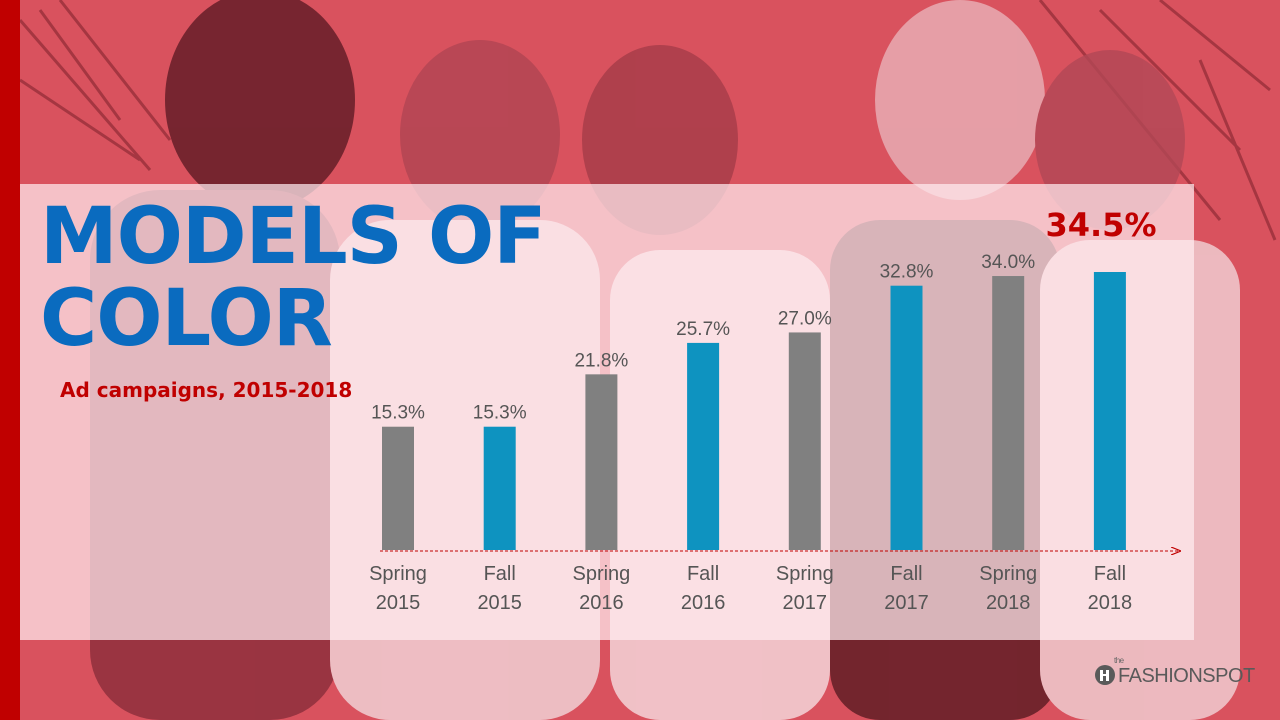 This screenshot has height=720, width=1280. I want to click on highlight-value-label: 34.5%, so click(1101, 225).